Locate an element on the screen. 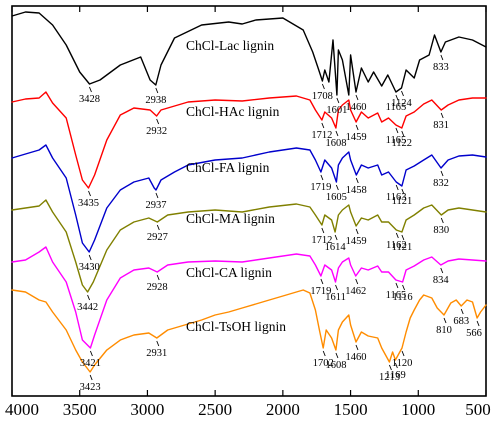 The width and height of the screenshot is (500, 421). series-label: ChCl-FA lignin is located at coordinates (228, 167).